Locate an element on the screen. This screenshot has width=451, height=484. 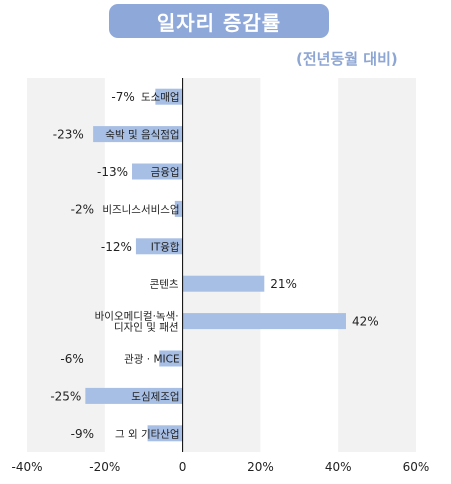
value-label: -12% is located at coordinates (116, 247).